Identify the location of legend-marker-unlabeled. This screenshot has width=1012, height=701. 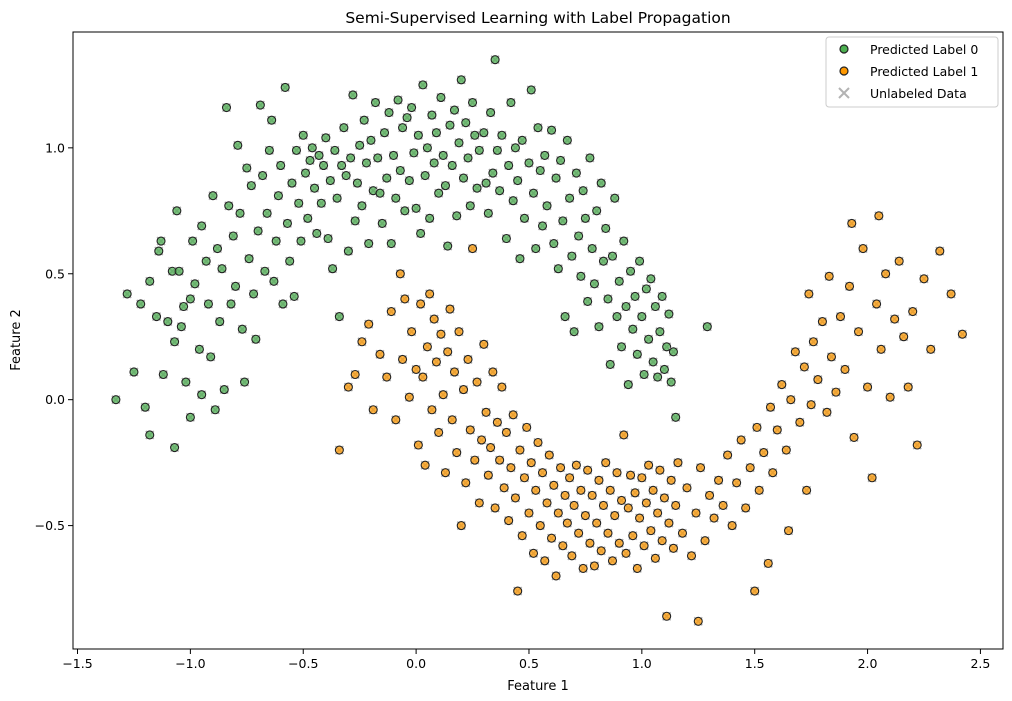
(844, 93).